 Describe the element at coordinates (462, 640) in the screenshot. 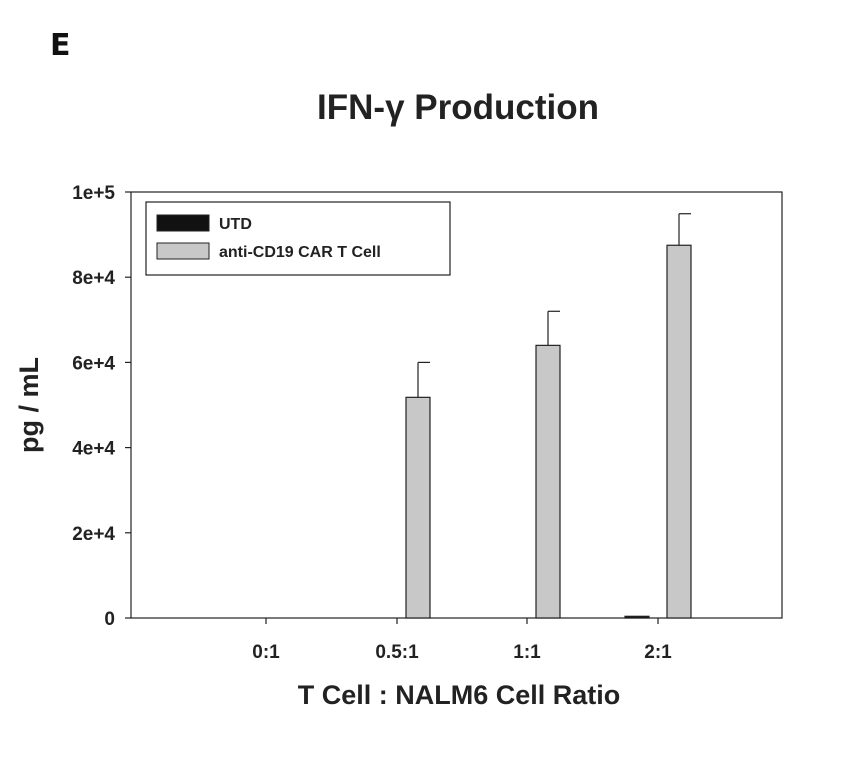

I see `x-axis: 0:1 0.5:1 1:1 2:1` at that location.